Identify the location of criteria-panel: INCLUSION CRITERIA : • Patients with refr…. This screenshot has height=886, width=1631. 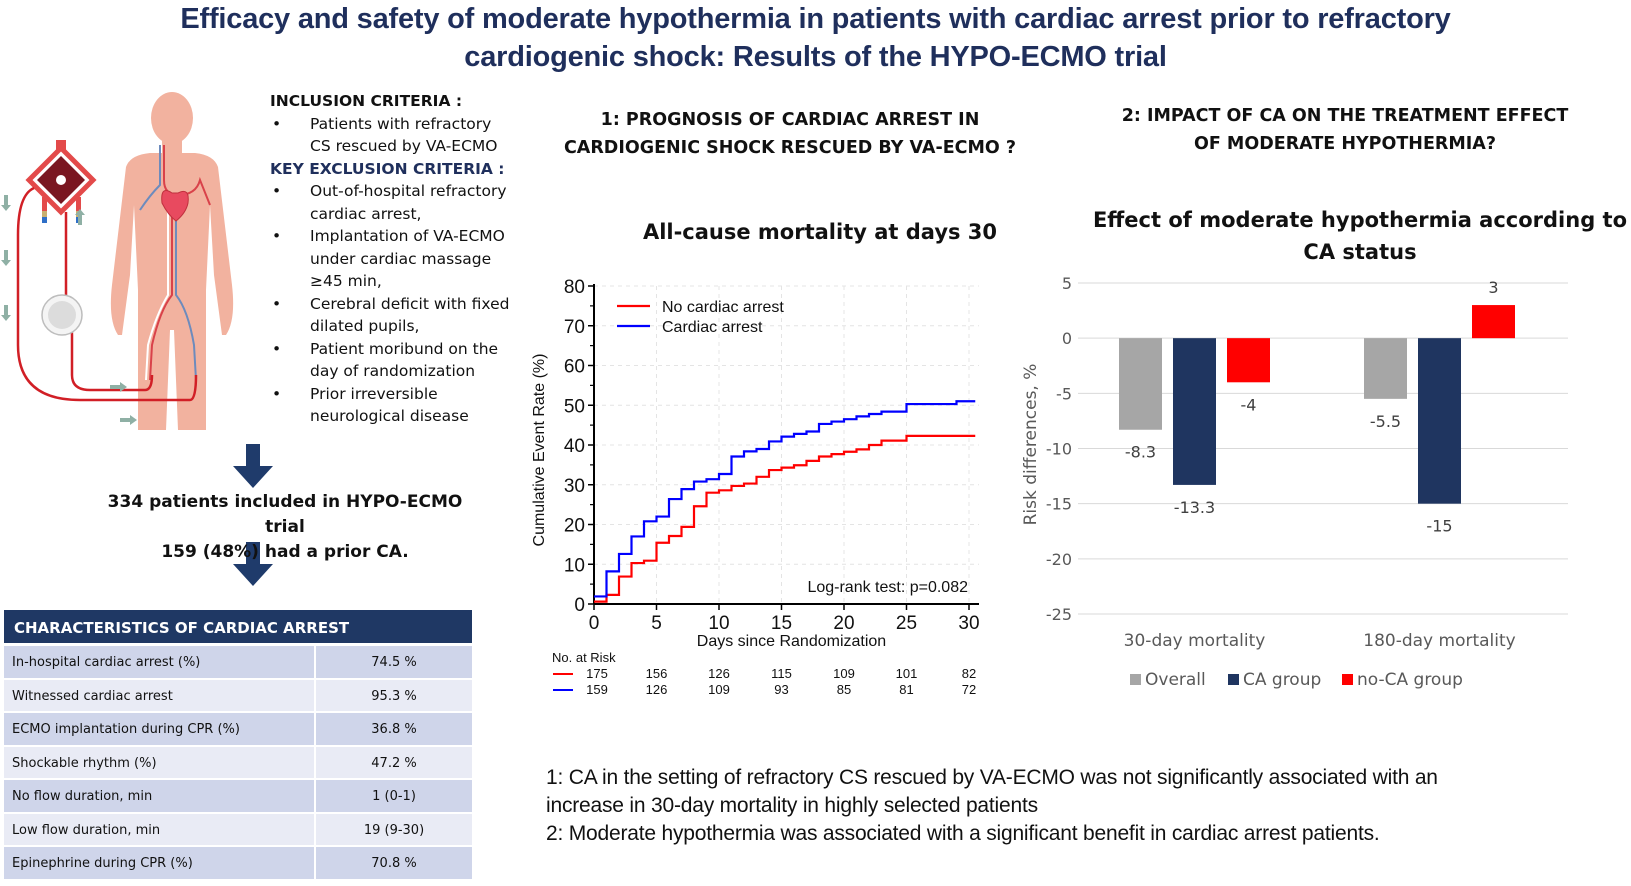
(392, 259).